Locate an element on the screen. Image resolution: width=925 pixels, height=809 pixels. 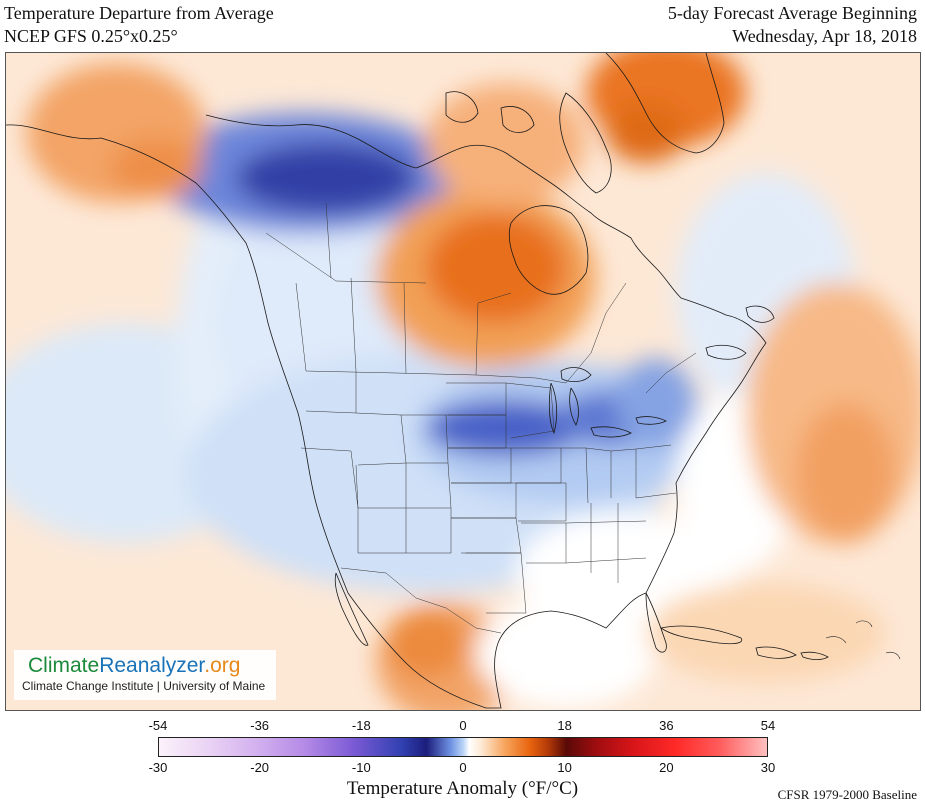
logo-part-climate: Climate is located at coordinates (64, 665).